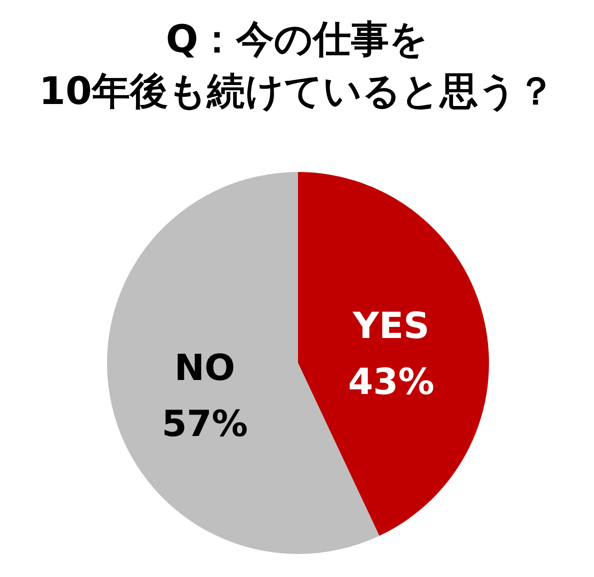 The image size is (594, 577). Describe the element at coordinates (297, 91) in the screenshot. I see `title: 10年後も続けていると思う？` at that location.